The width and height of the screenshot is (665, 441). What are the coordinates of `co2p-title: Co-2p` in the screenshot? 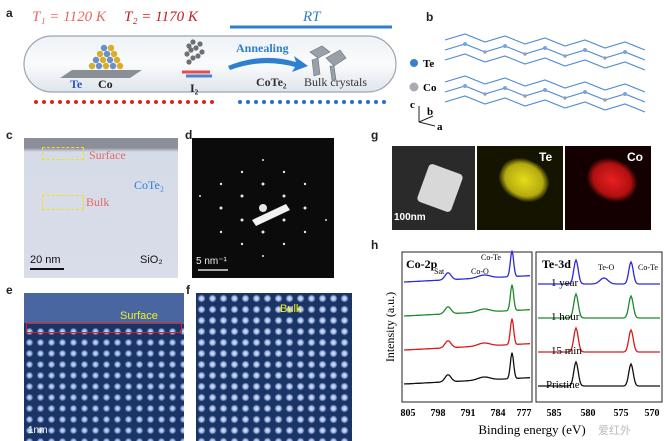 It's located at (422, 264).